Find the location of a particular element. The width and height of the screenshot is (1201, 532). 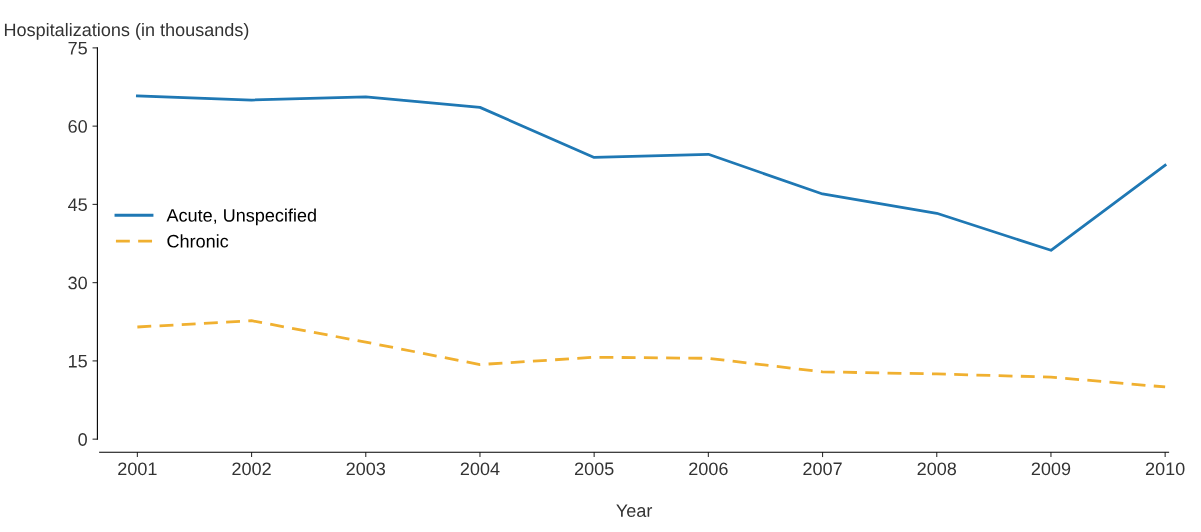

x-tick-label: 2006 is located at coordinates (708, 469).